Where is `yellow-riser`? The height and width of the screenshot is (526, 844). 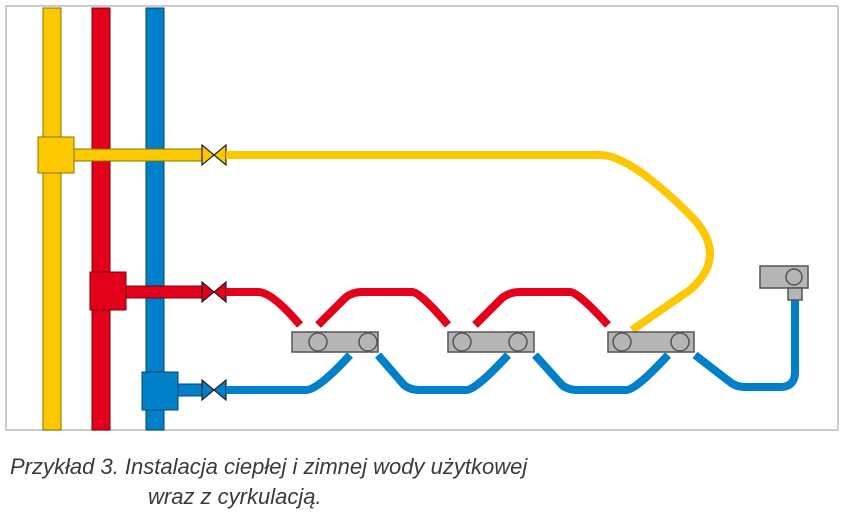 yellow-riser is located at coordinates (52, 219).